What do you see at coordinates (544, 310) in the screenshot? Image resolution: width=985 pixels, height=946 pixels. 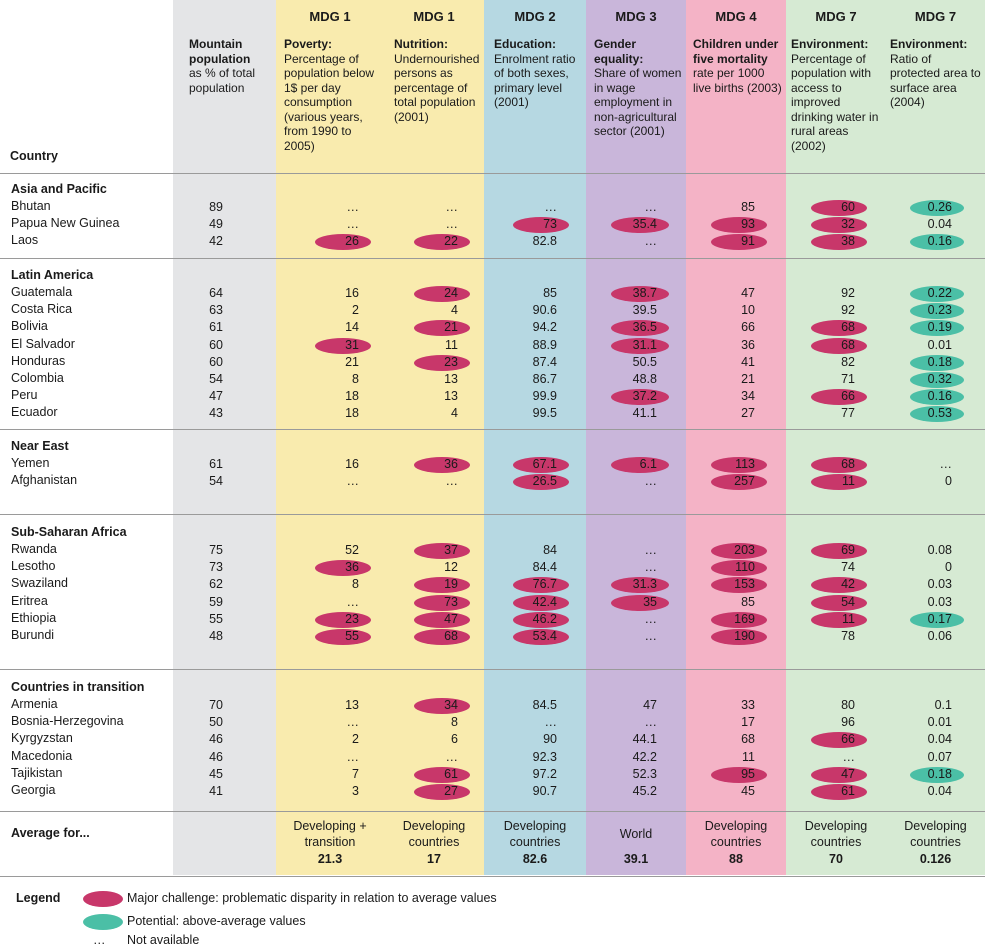 I see `table-cell: 90.6` at bounding box center [544, 310].